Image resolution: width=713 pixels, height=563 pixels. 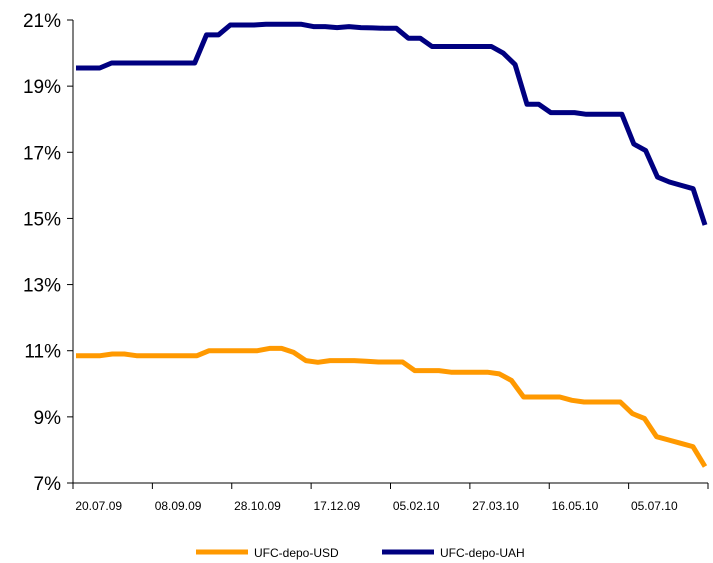 What do you see at coordinates (98, 506) in the screenshot?
I see `x-tick-label: 20.07.09` at bounding box center [98, 506].